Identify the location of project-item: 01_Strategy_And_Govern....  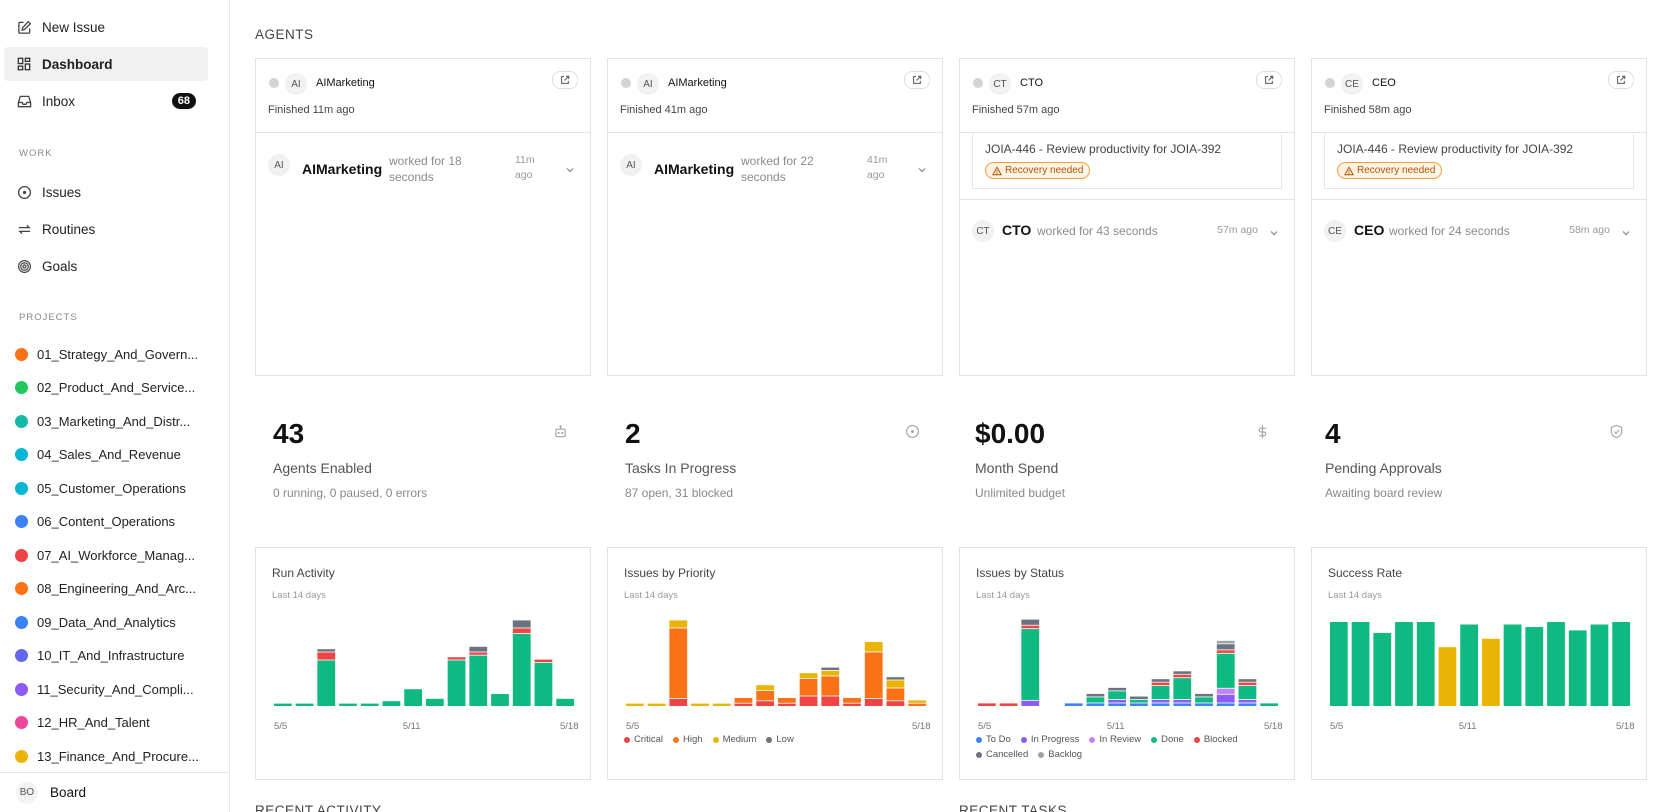
(115, 354).